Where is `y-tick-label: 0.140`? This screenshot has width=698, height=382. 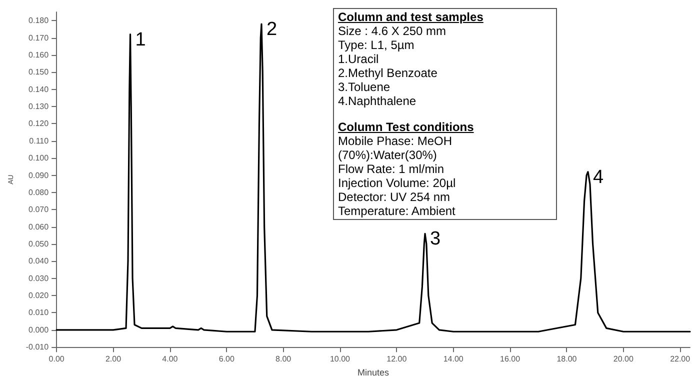
y-tick-label: 0.140 is located at coordinates (39, 89).